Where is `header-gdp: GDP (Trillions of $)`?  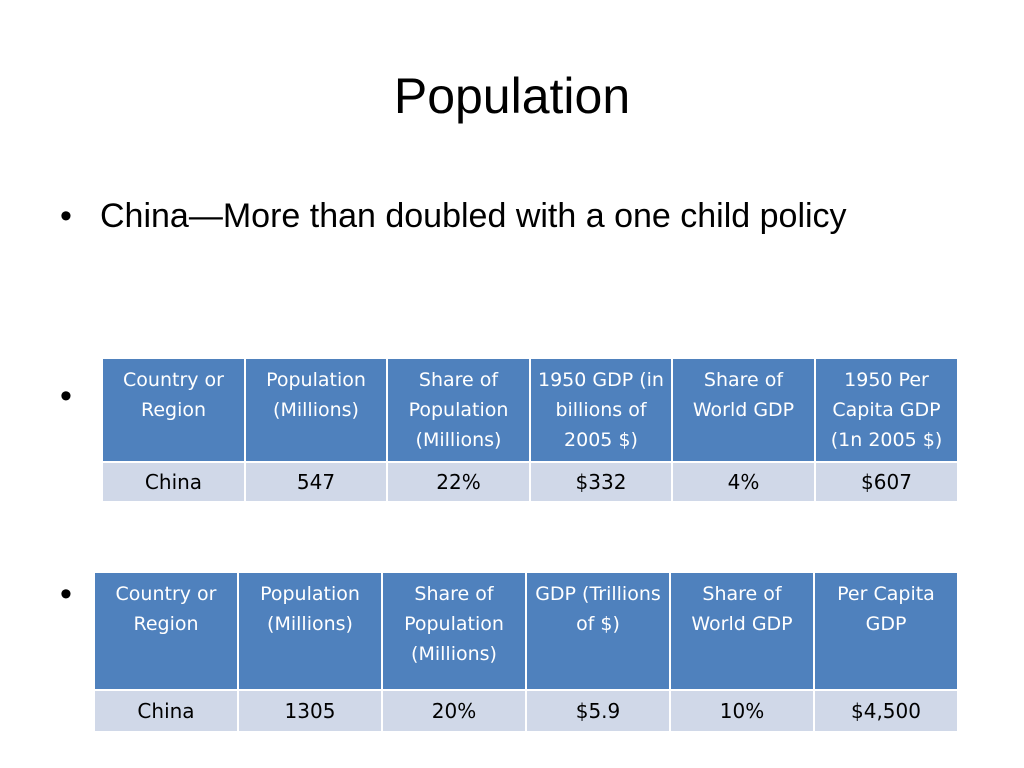 header-gdp: GDP (Trillions of $) is located at coordinates (598, 631).